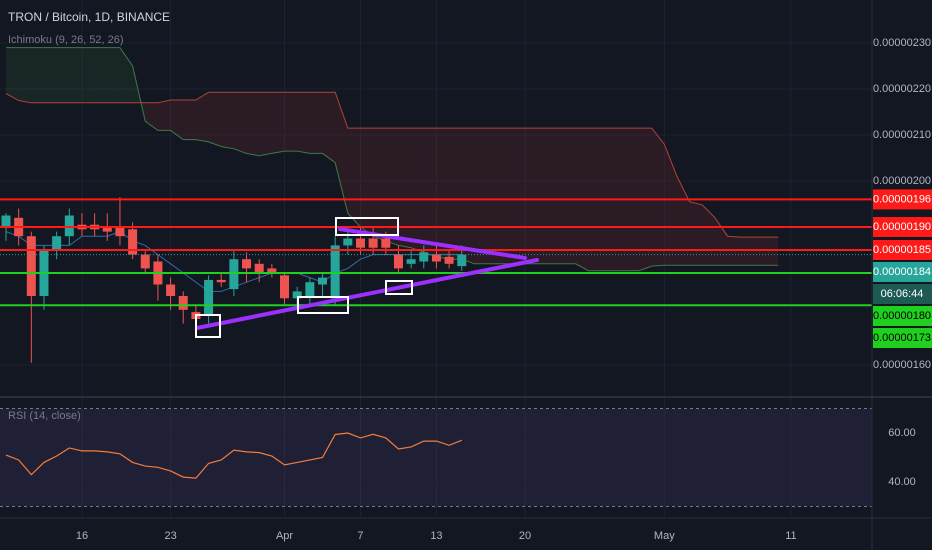  Describe the element at coordinates (233, 455) in the screenshot. I see `rsi-line` at that location.